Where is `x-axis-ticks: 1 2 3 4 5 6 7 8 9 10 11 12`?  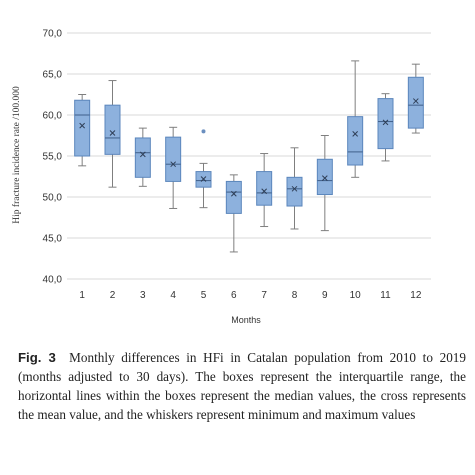 x-axis-ticks: 1 2 3 4 5 6 7 8 9 10 11 12 is located at coordinates (250, 295).